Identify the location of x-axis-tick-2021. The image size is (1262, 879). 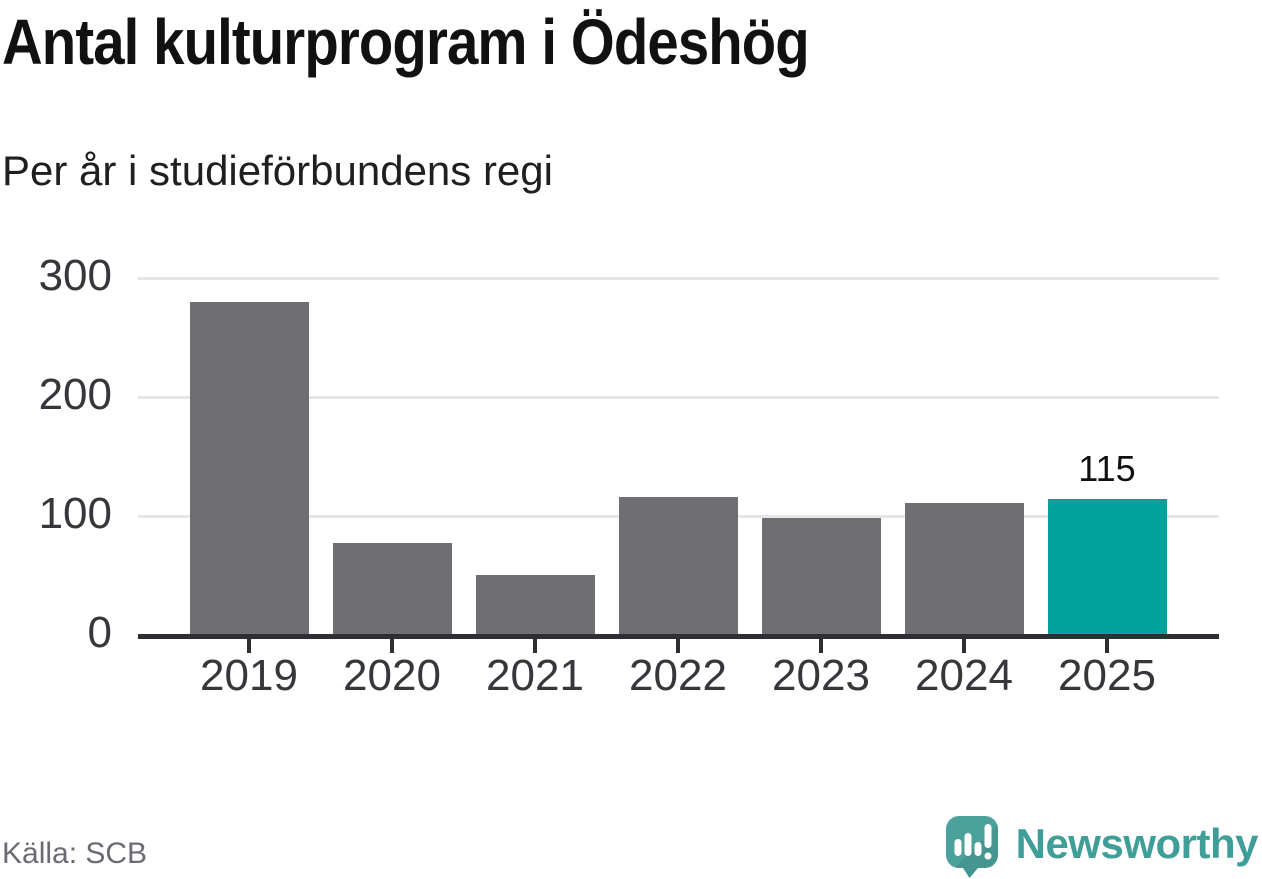
(535, 645).